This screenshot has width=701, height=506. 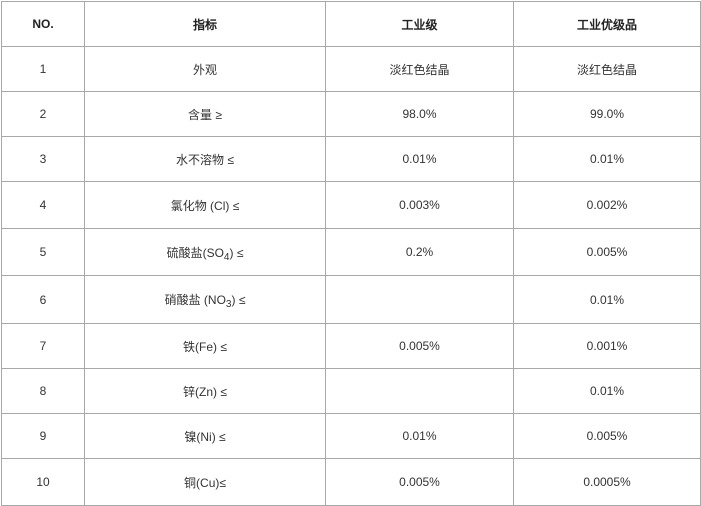 I want to click on table-row: 9 镍(Ni) ≤ 0.01% 0.005%, so click(x=351, y=436).